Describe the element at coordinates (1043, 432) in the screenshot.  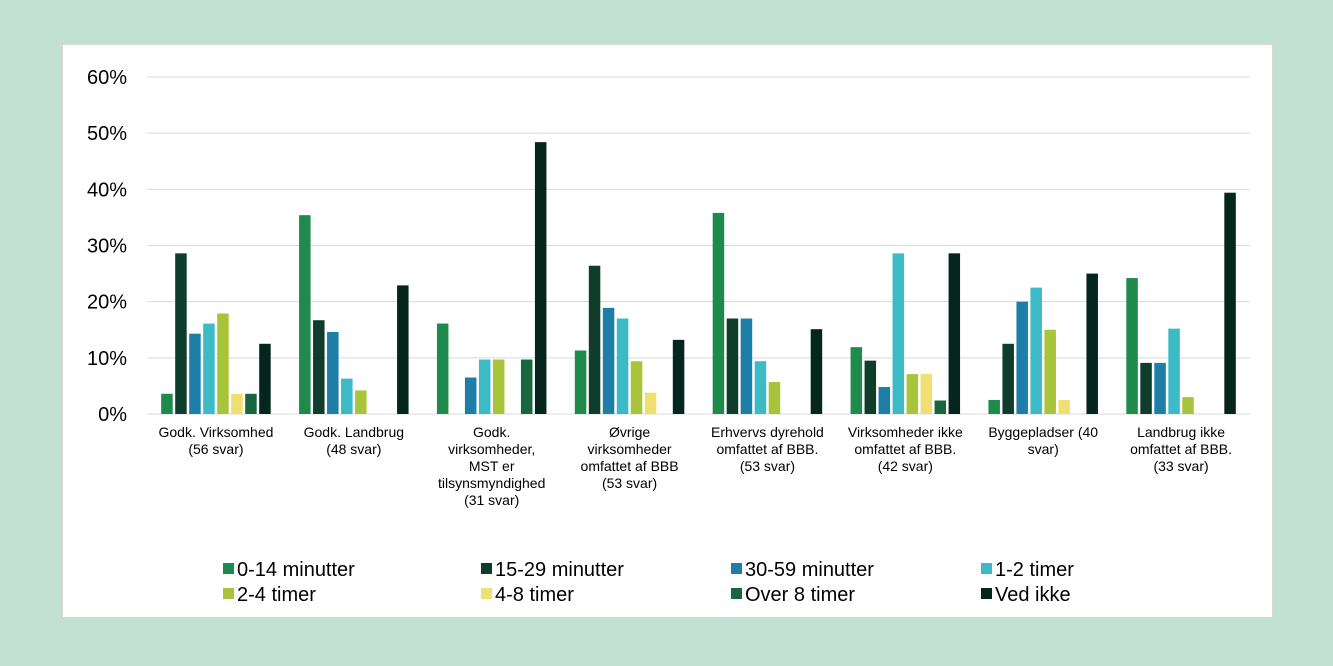
I see `x-category-label-line: Byggepladser (40` at that location.